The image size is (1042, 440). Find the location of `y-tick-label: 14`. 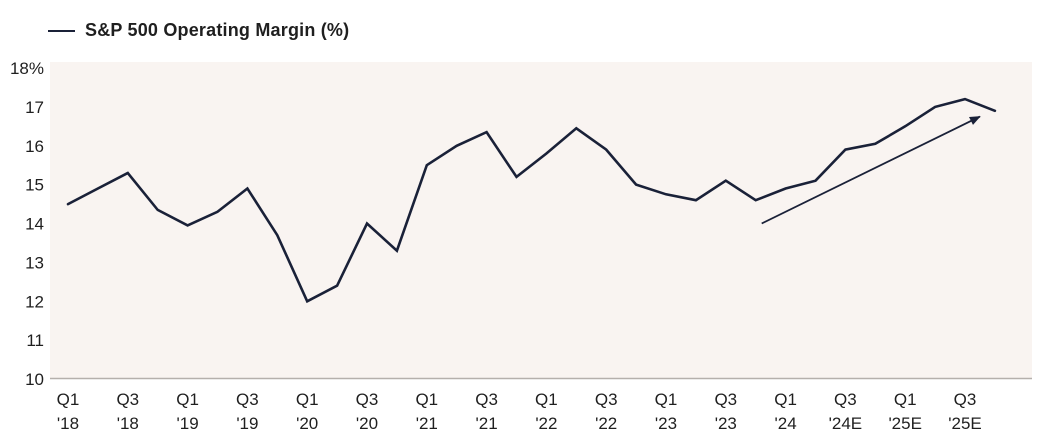

y-tick-label: 14 is located at coordinates (34, 224).